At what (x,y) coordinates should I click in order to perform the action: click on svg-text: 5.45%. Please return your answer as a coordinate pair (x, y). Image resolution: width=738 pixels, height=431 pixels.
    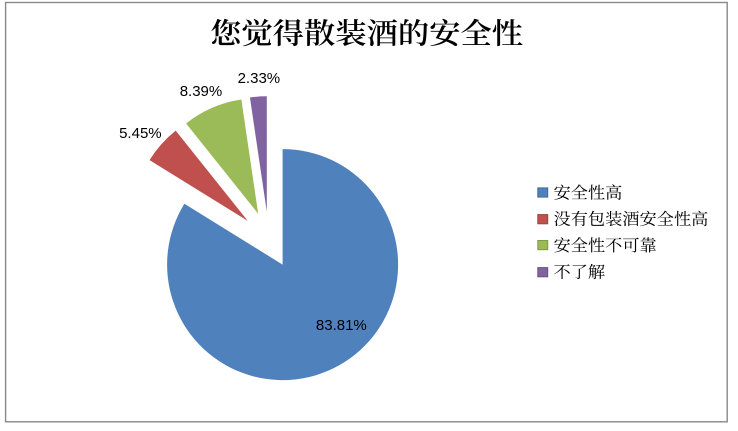
    Looking at the image, I should click on (140, 133).